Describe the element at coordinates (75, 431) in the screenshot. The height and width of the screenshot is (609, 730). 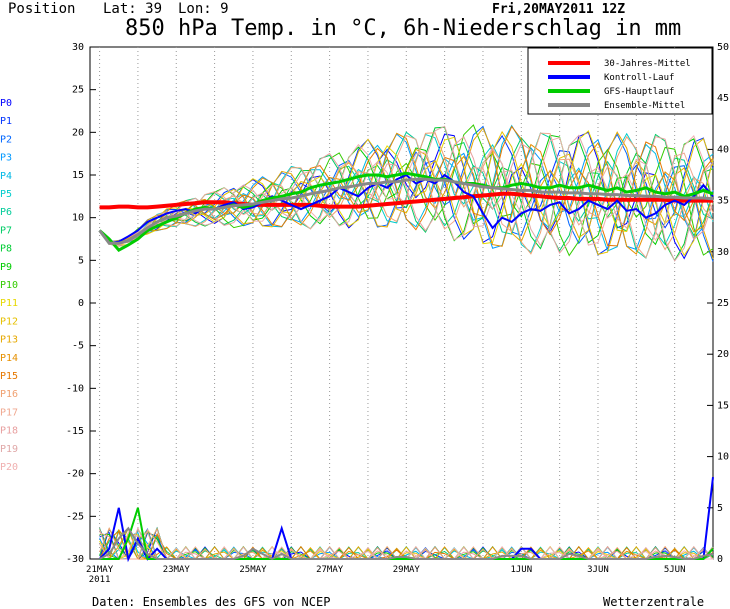
I see `left-tick-label: -15` at that location.